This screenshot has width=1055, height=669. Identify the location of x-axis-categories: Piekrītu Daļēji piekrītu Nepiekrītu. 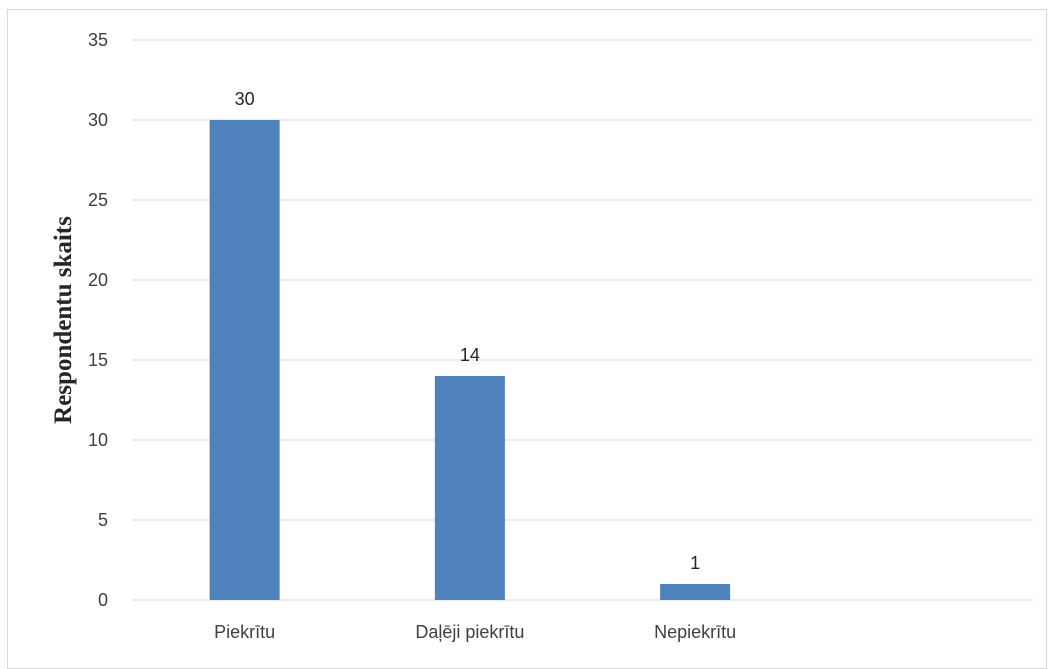
(475, 632).